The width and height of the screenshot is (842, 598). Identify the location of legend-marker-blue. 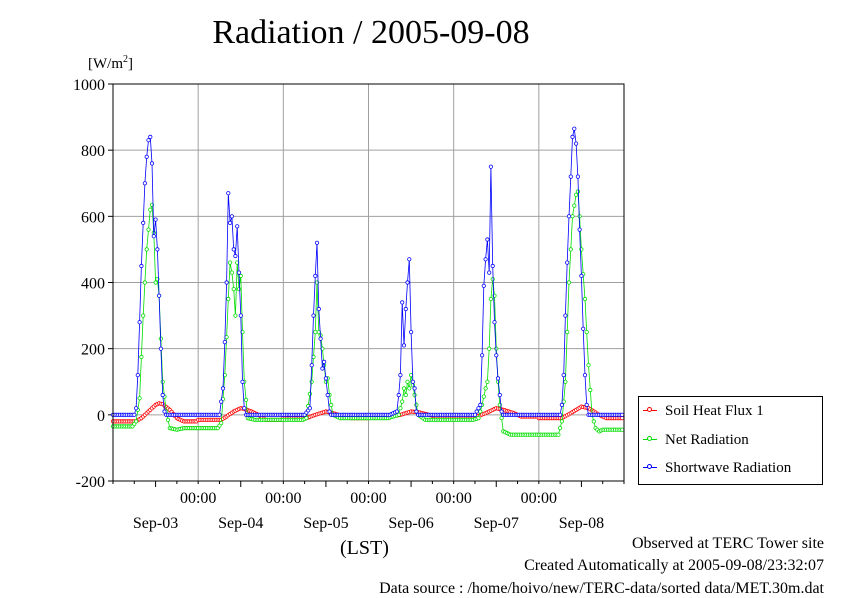
(650, 468).